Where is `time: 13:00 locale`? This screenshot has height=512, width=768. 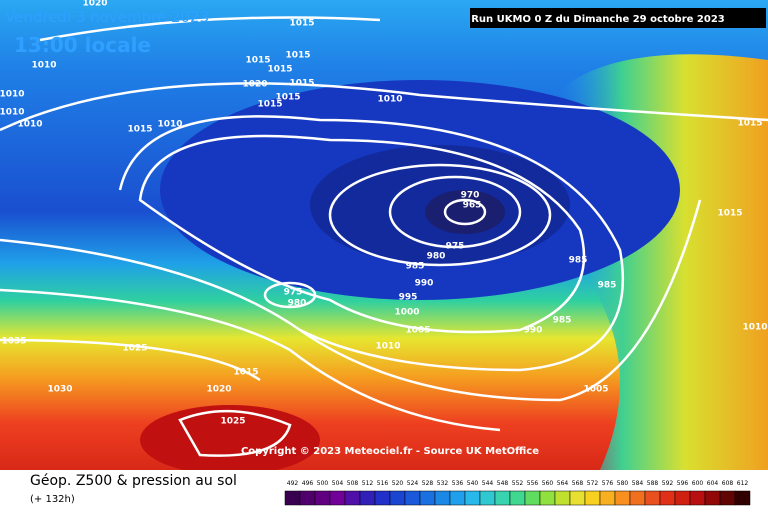 time: 13:00 locale is located at coordinates (82, 45).